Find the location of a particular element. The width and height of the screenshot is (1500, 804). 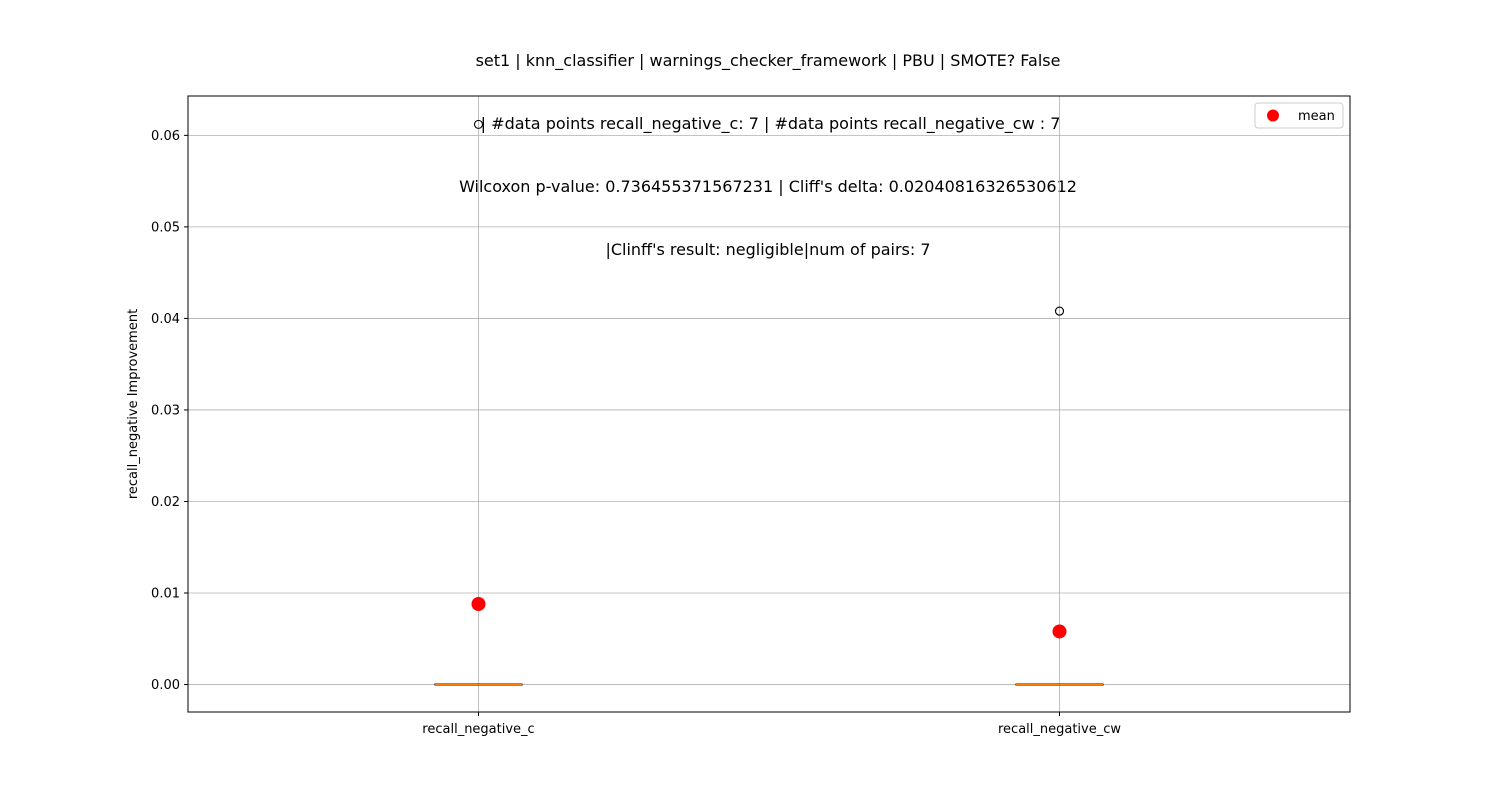

y-tick-label: 0.00 is located at coordinates (165, 685).